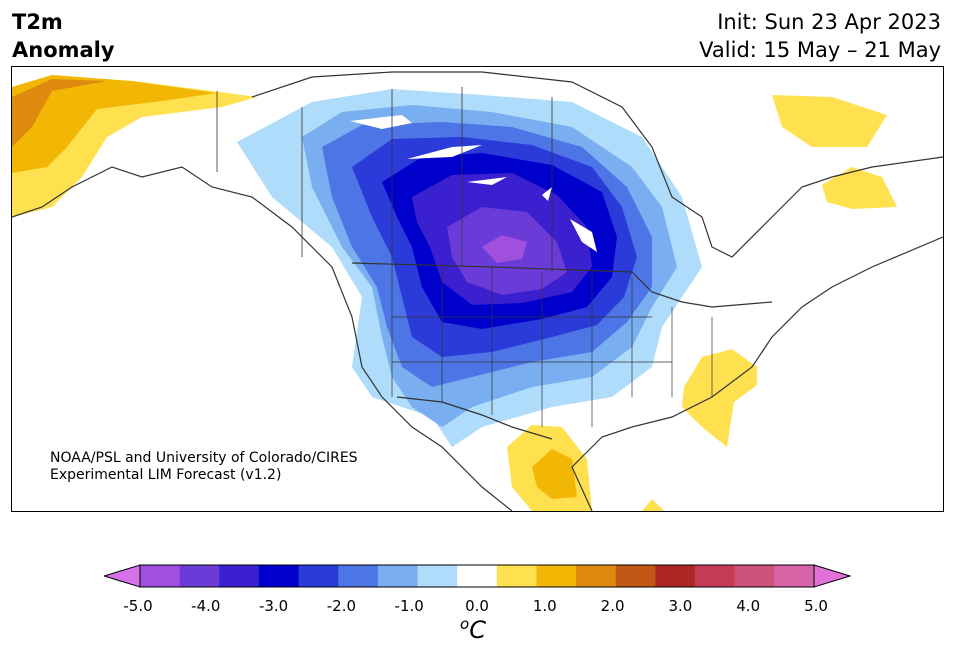  What do you see at coordinates (816, 606) in the screenshot?
I see `colorbar-tick-label: 5.0` at bounding box center [816, 606].